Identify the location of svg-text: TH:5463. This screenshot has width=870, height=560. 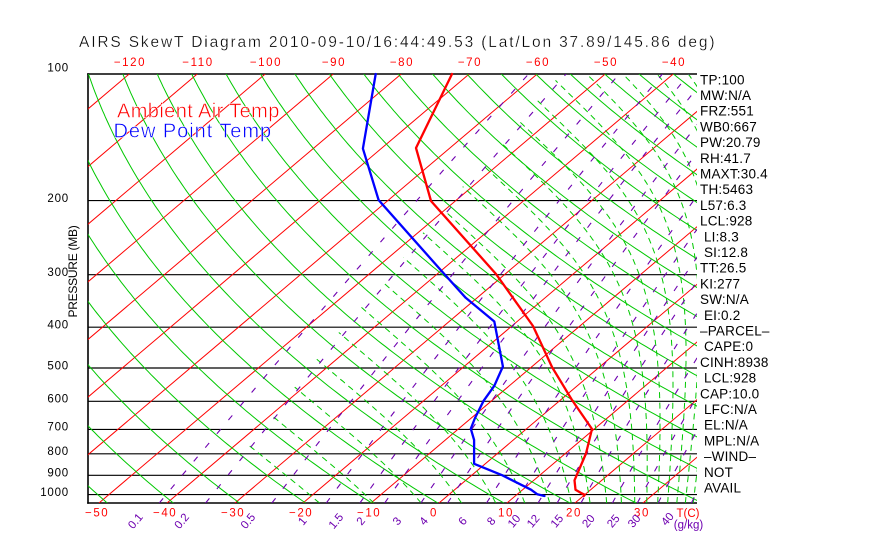
(726, 189).